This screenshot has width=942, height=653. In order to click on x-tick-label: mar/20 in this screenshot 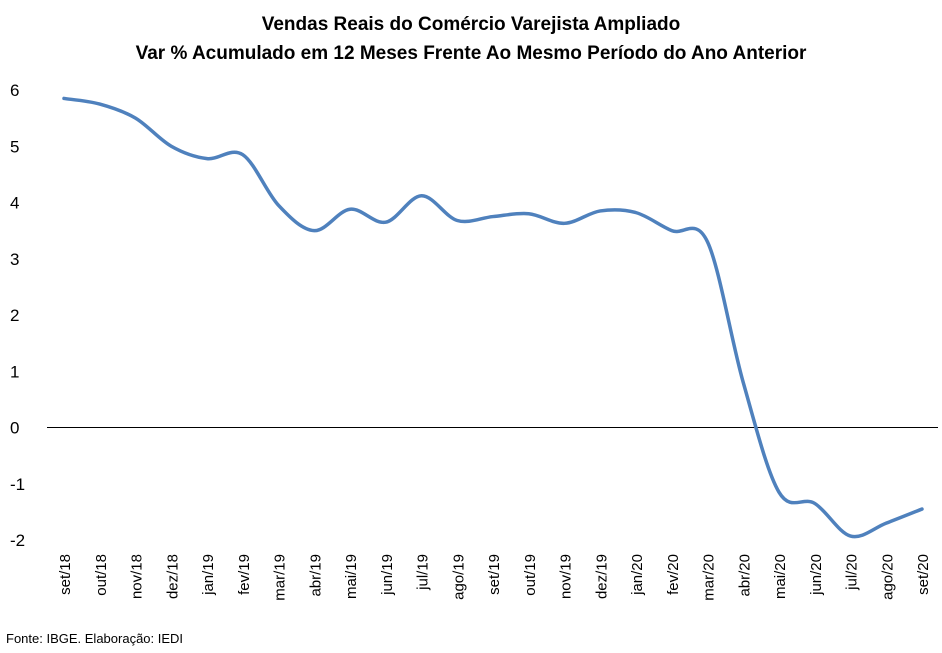, I will do `click(709, 577)`.